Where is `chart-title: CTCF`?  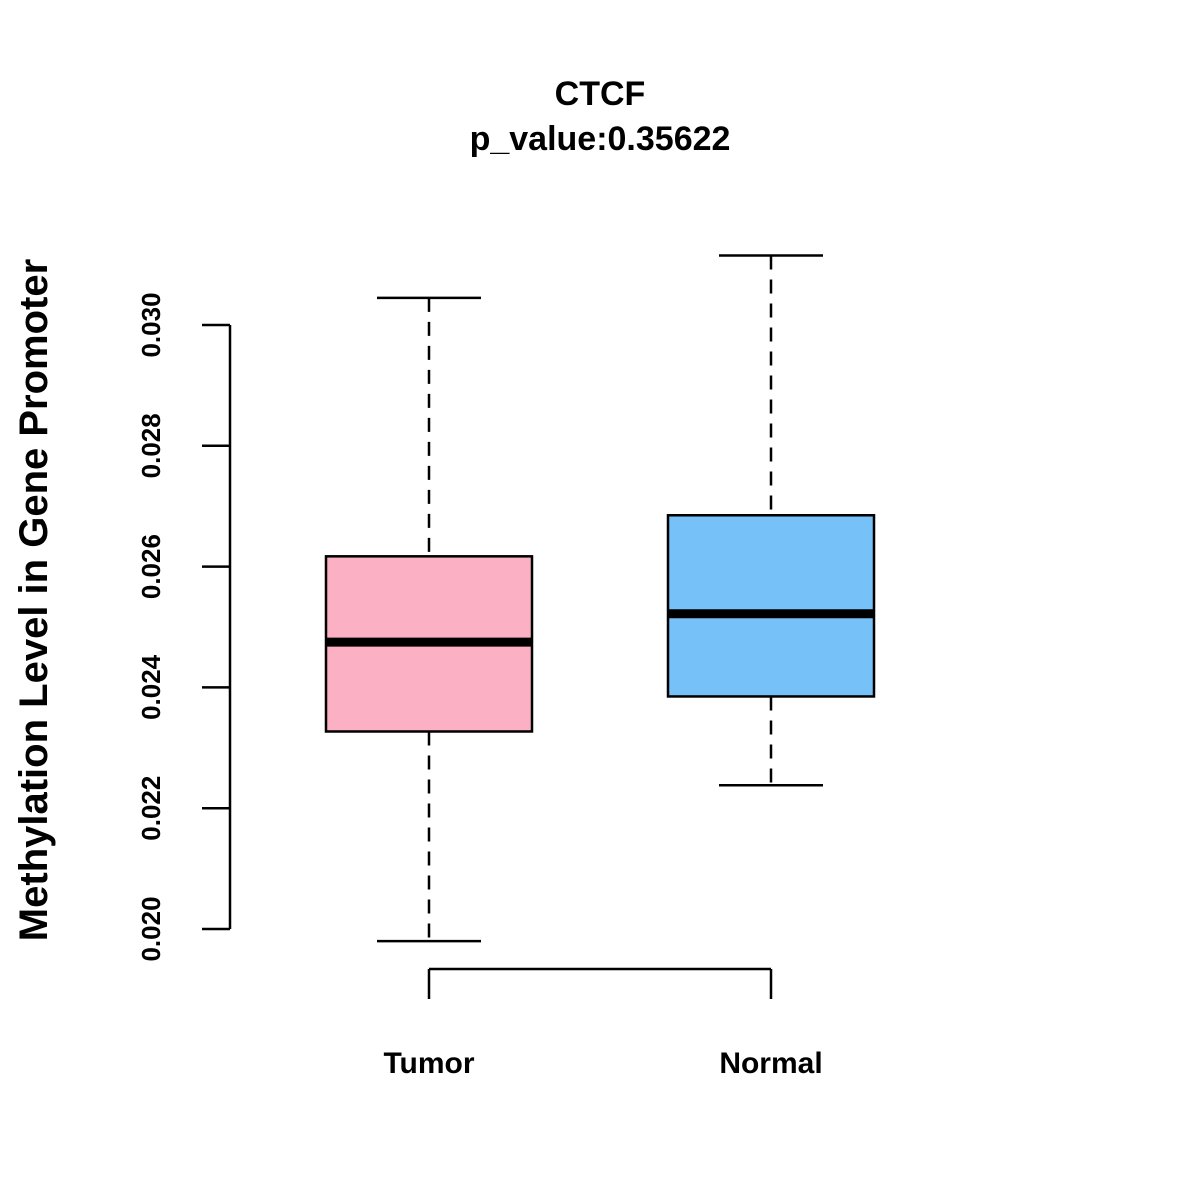 chart-title: CTCF is located at coordinates (600, 94).